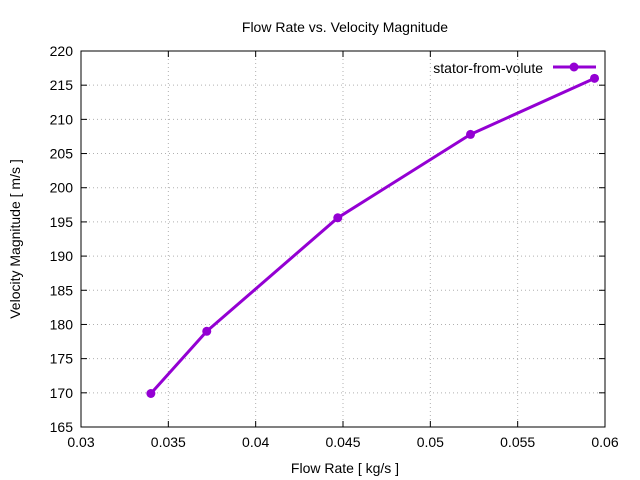 The height and width of the screenshot is (480, 640). What do you see at coordinates (62, 222) in the screenshot?
I see `y-tick-label: 195` at bounding box center [62, 222].